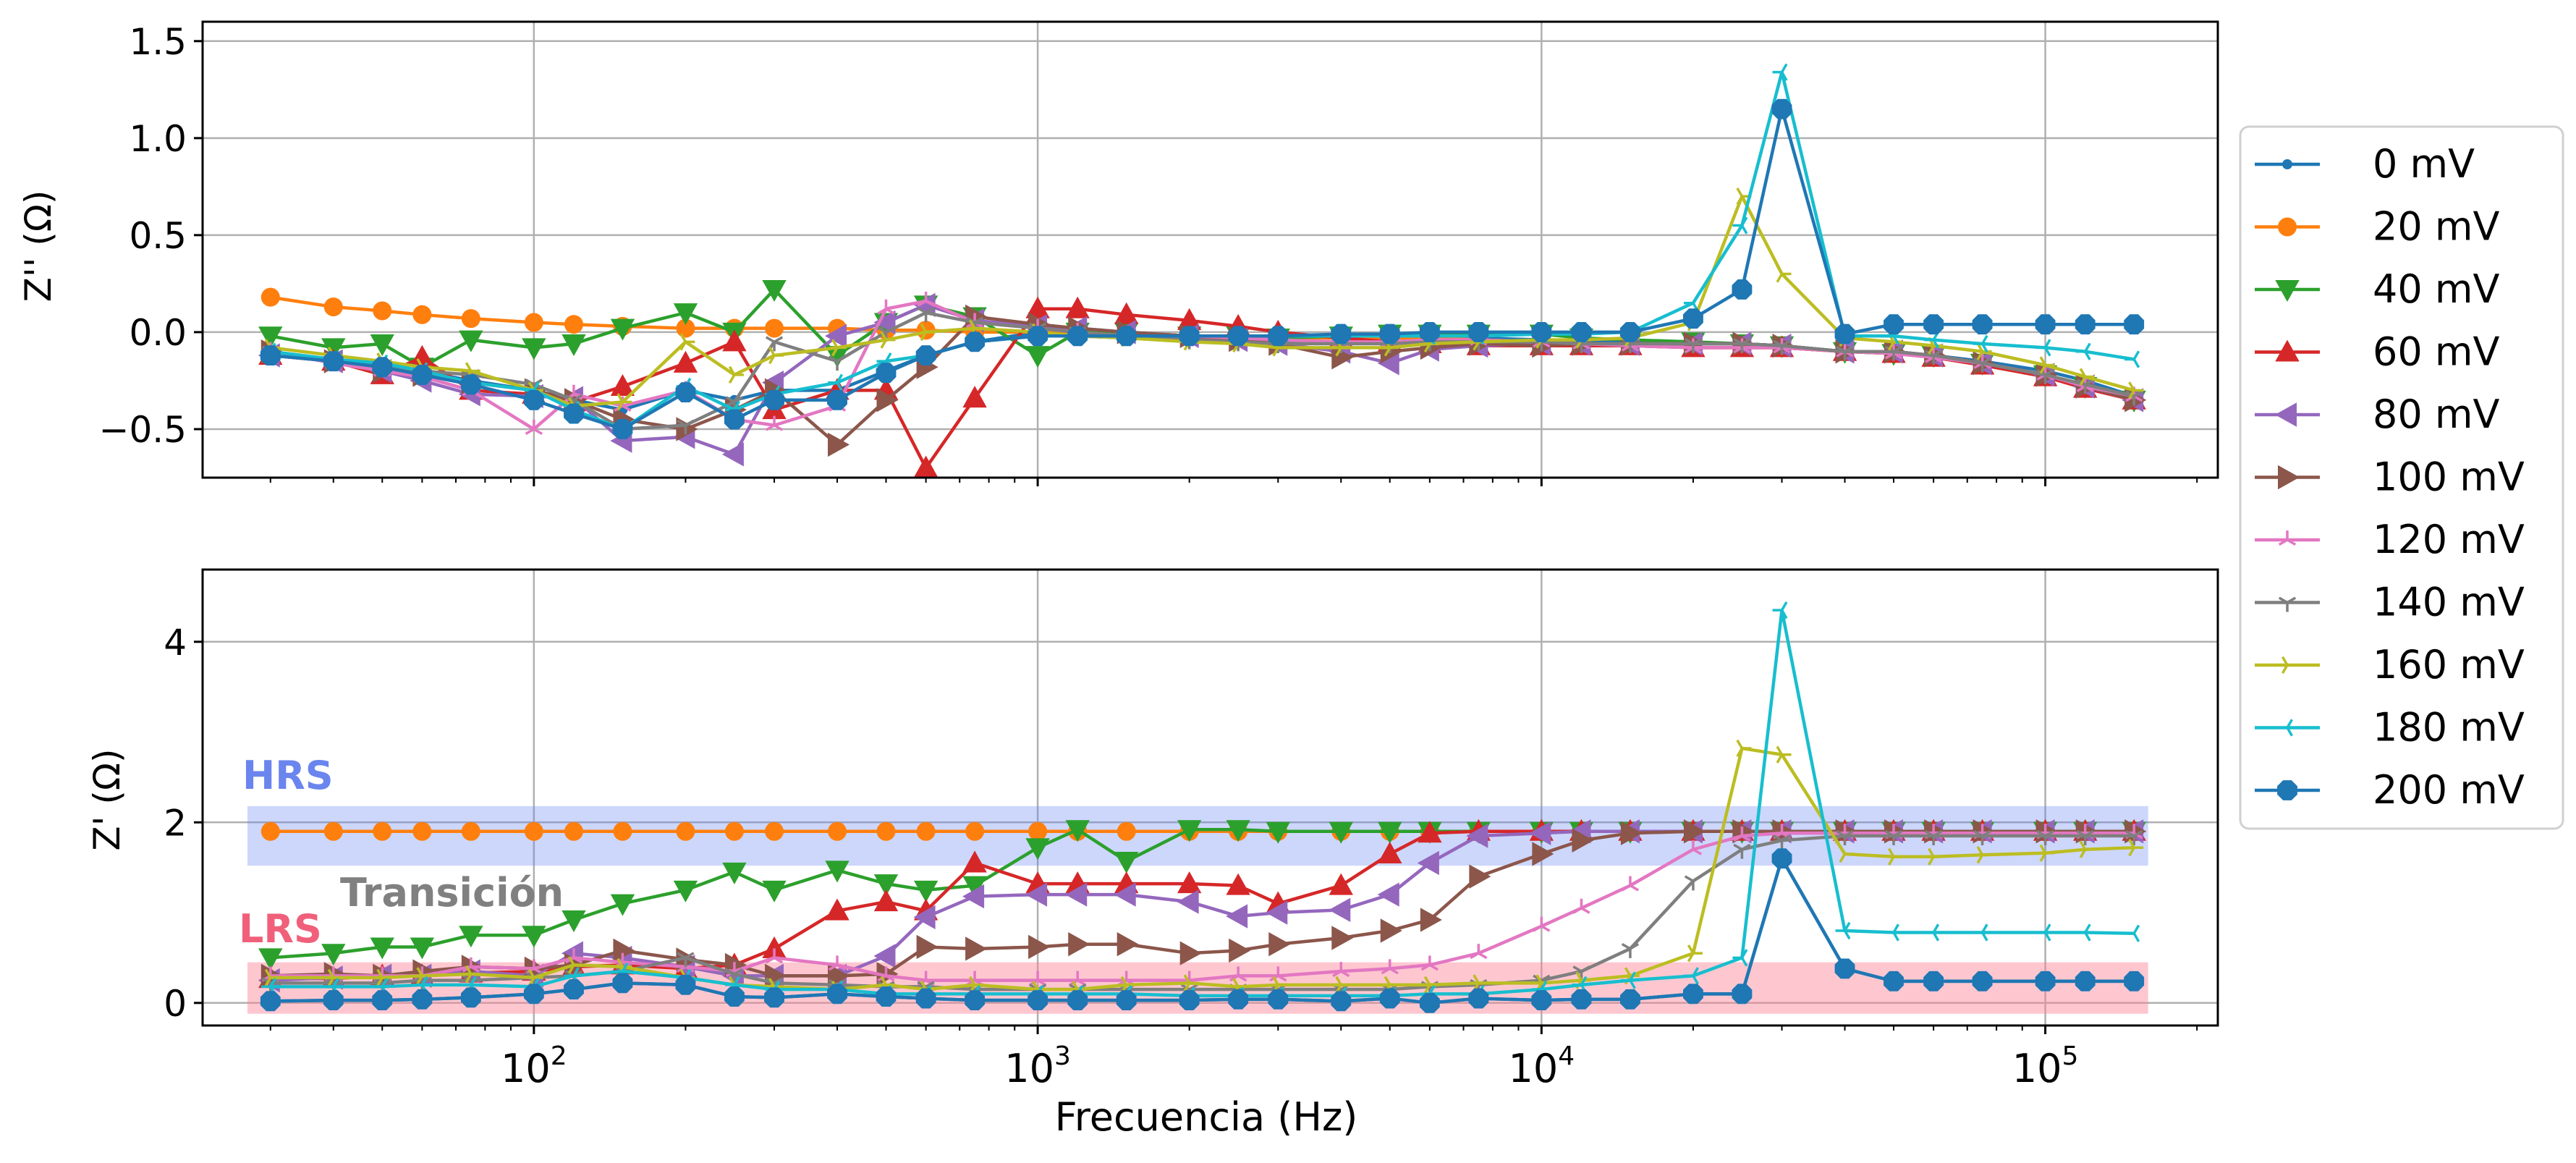 The height and width of the screenshot is (1163, 2576). I want to click on y-tick-label: 4, so click(175, 643).